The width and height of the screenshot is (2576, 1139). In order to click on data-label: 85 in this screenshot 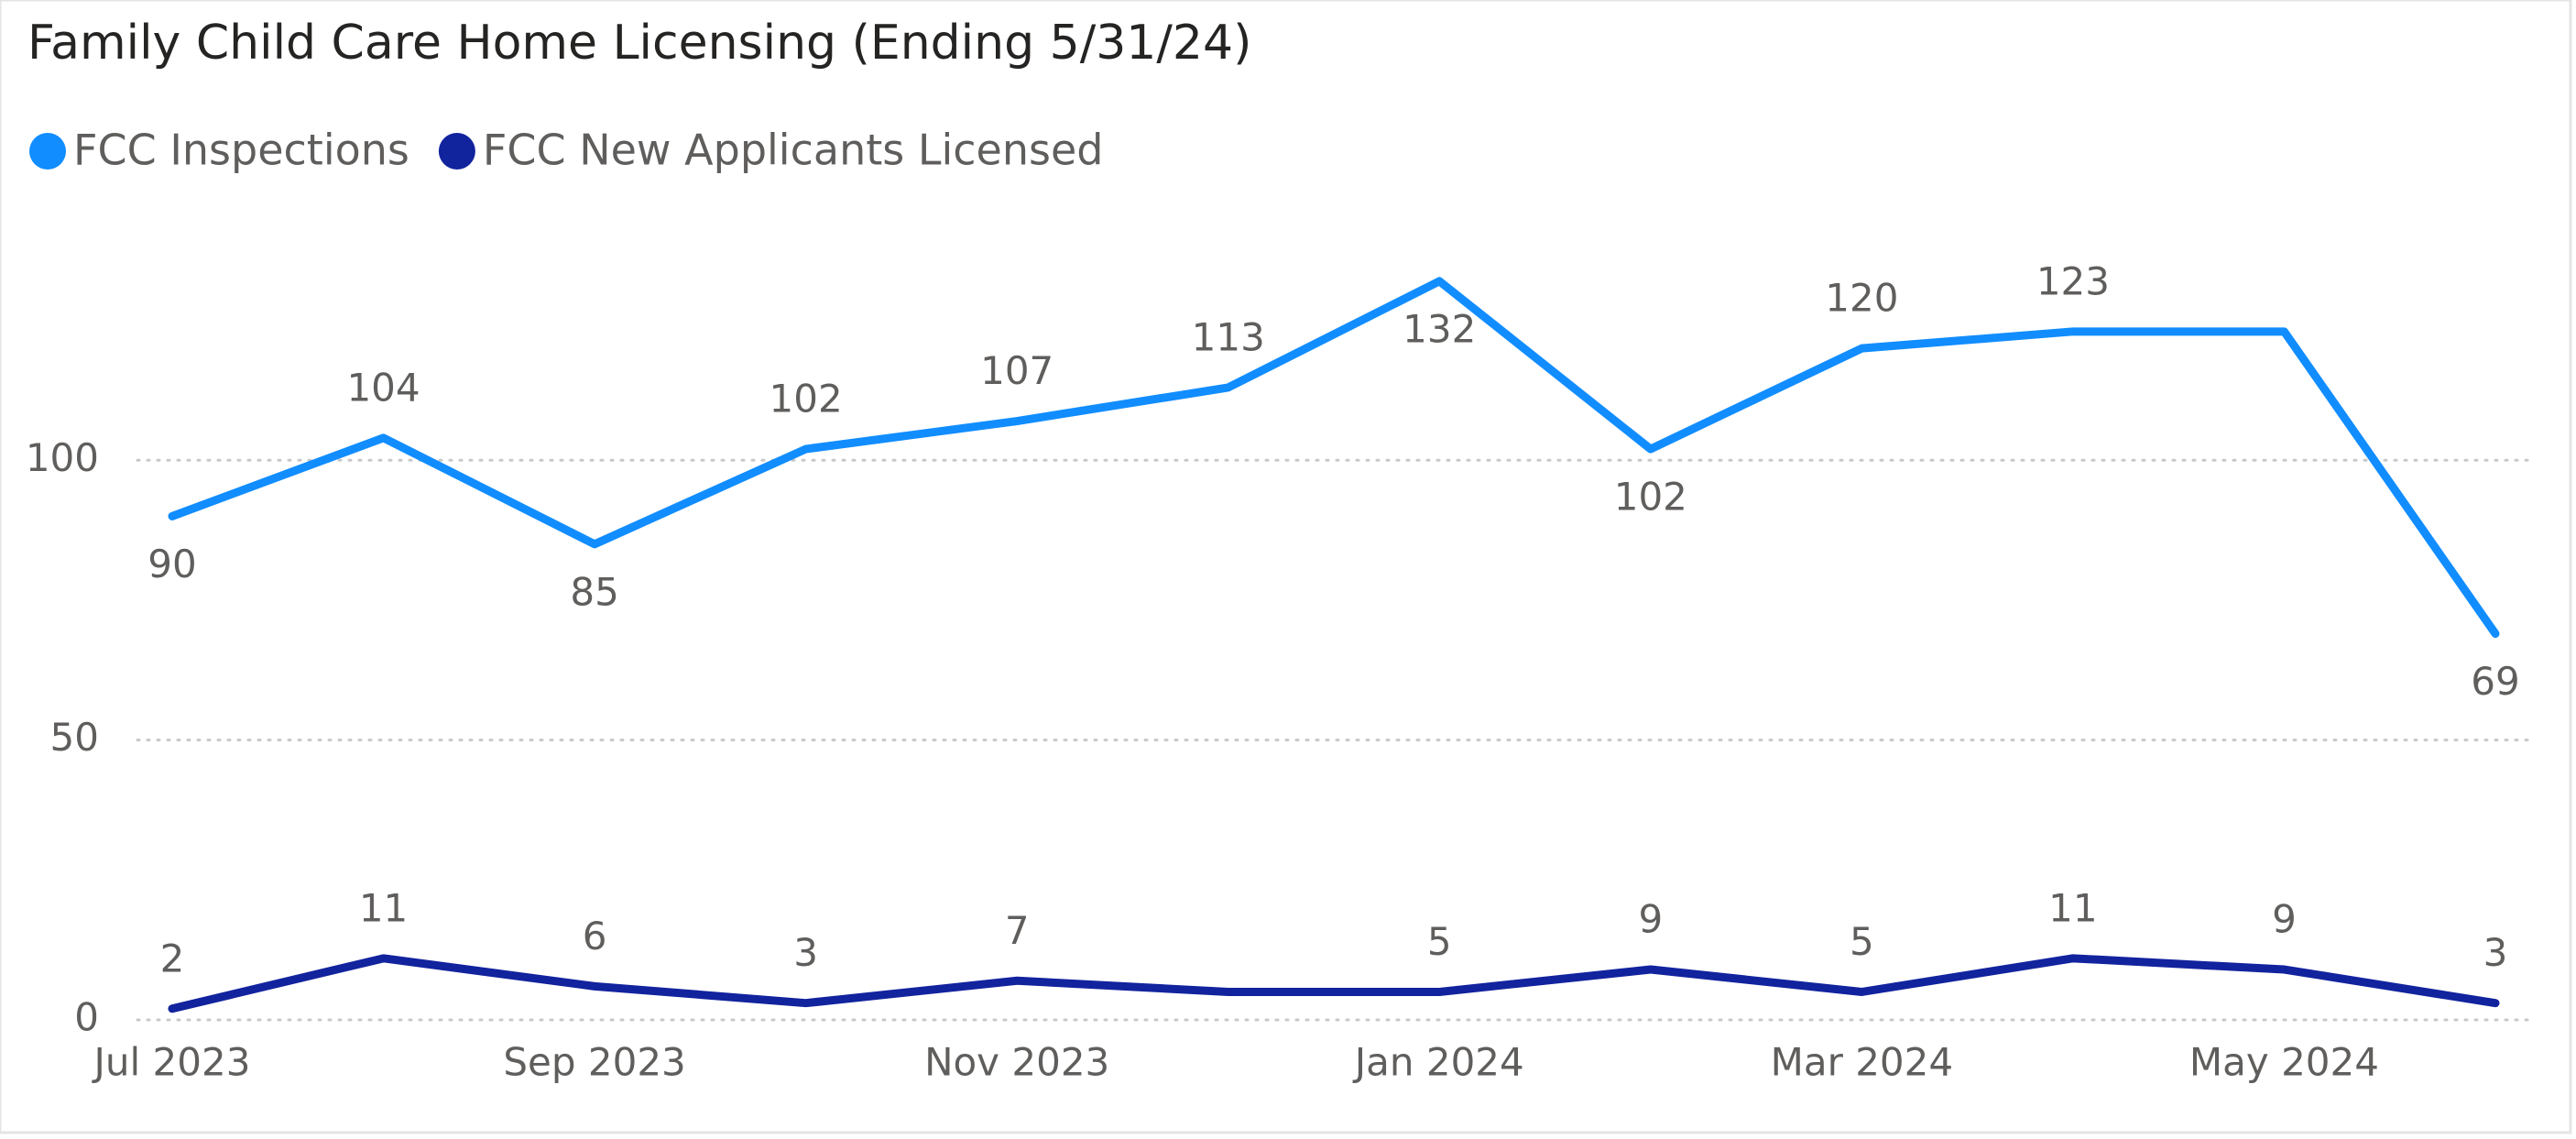, I will do `click(594, 591)`.